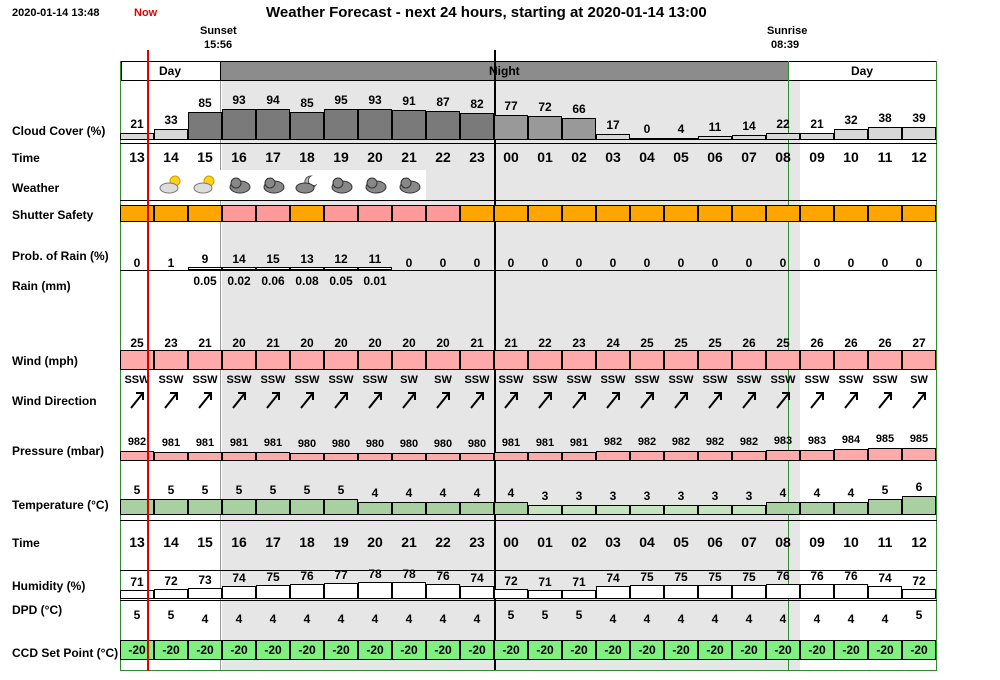 Image resolution: width=1000 pixels, height=680 pixels. I want to click on time-cell-2: 18, so click(307, 542).